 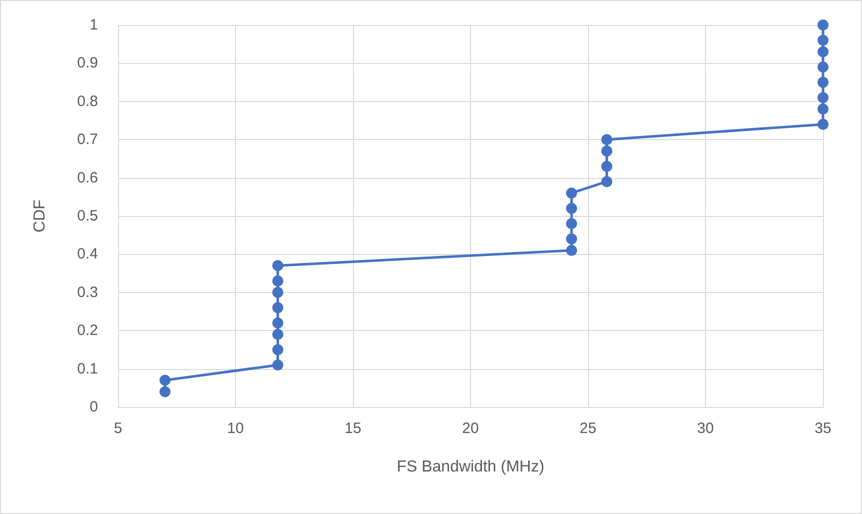 I want to click on x-tick-label: 15, so click(x=353, y=428).